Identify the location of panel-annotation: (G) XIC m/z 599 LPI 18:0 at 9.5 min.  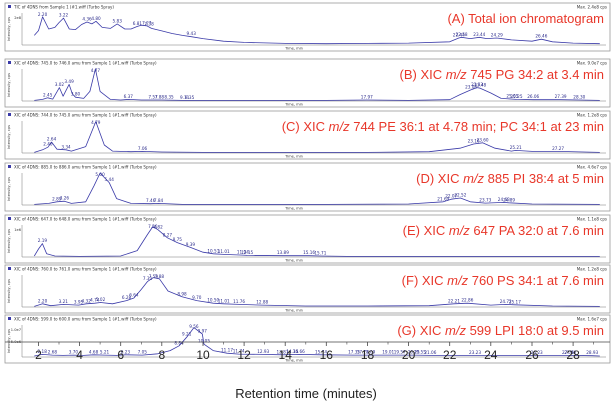
(500, 330).